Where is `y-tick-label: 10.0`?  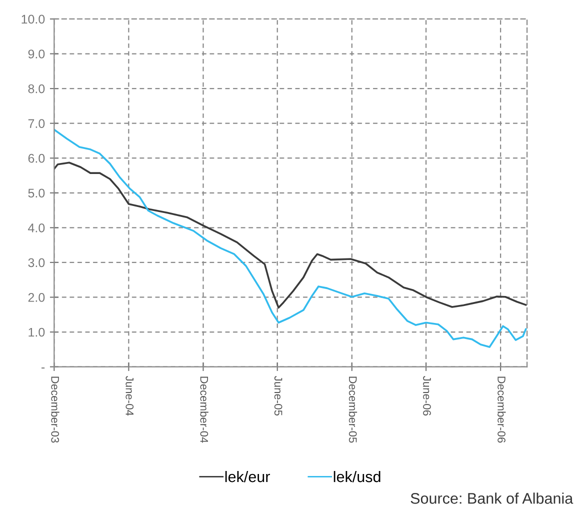
y-tick-label: 10.0 is located at coordinates (33, 19).